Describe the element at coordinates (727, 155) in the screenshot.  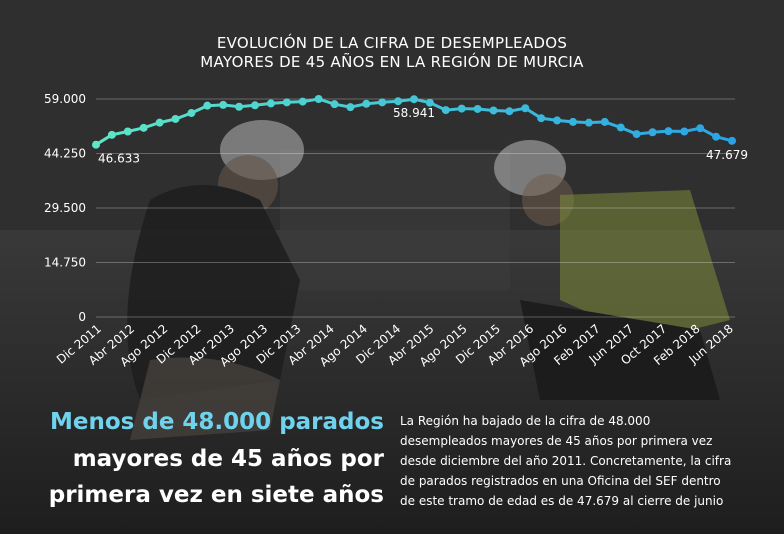
I see `data-label: 47.679` at that location.